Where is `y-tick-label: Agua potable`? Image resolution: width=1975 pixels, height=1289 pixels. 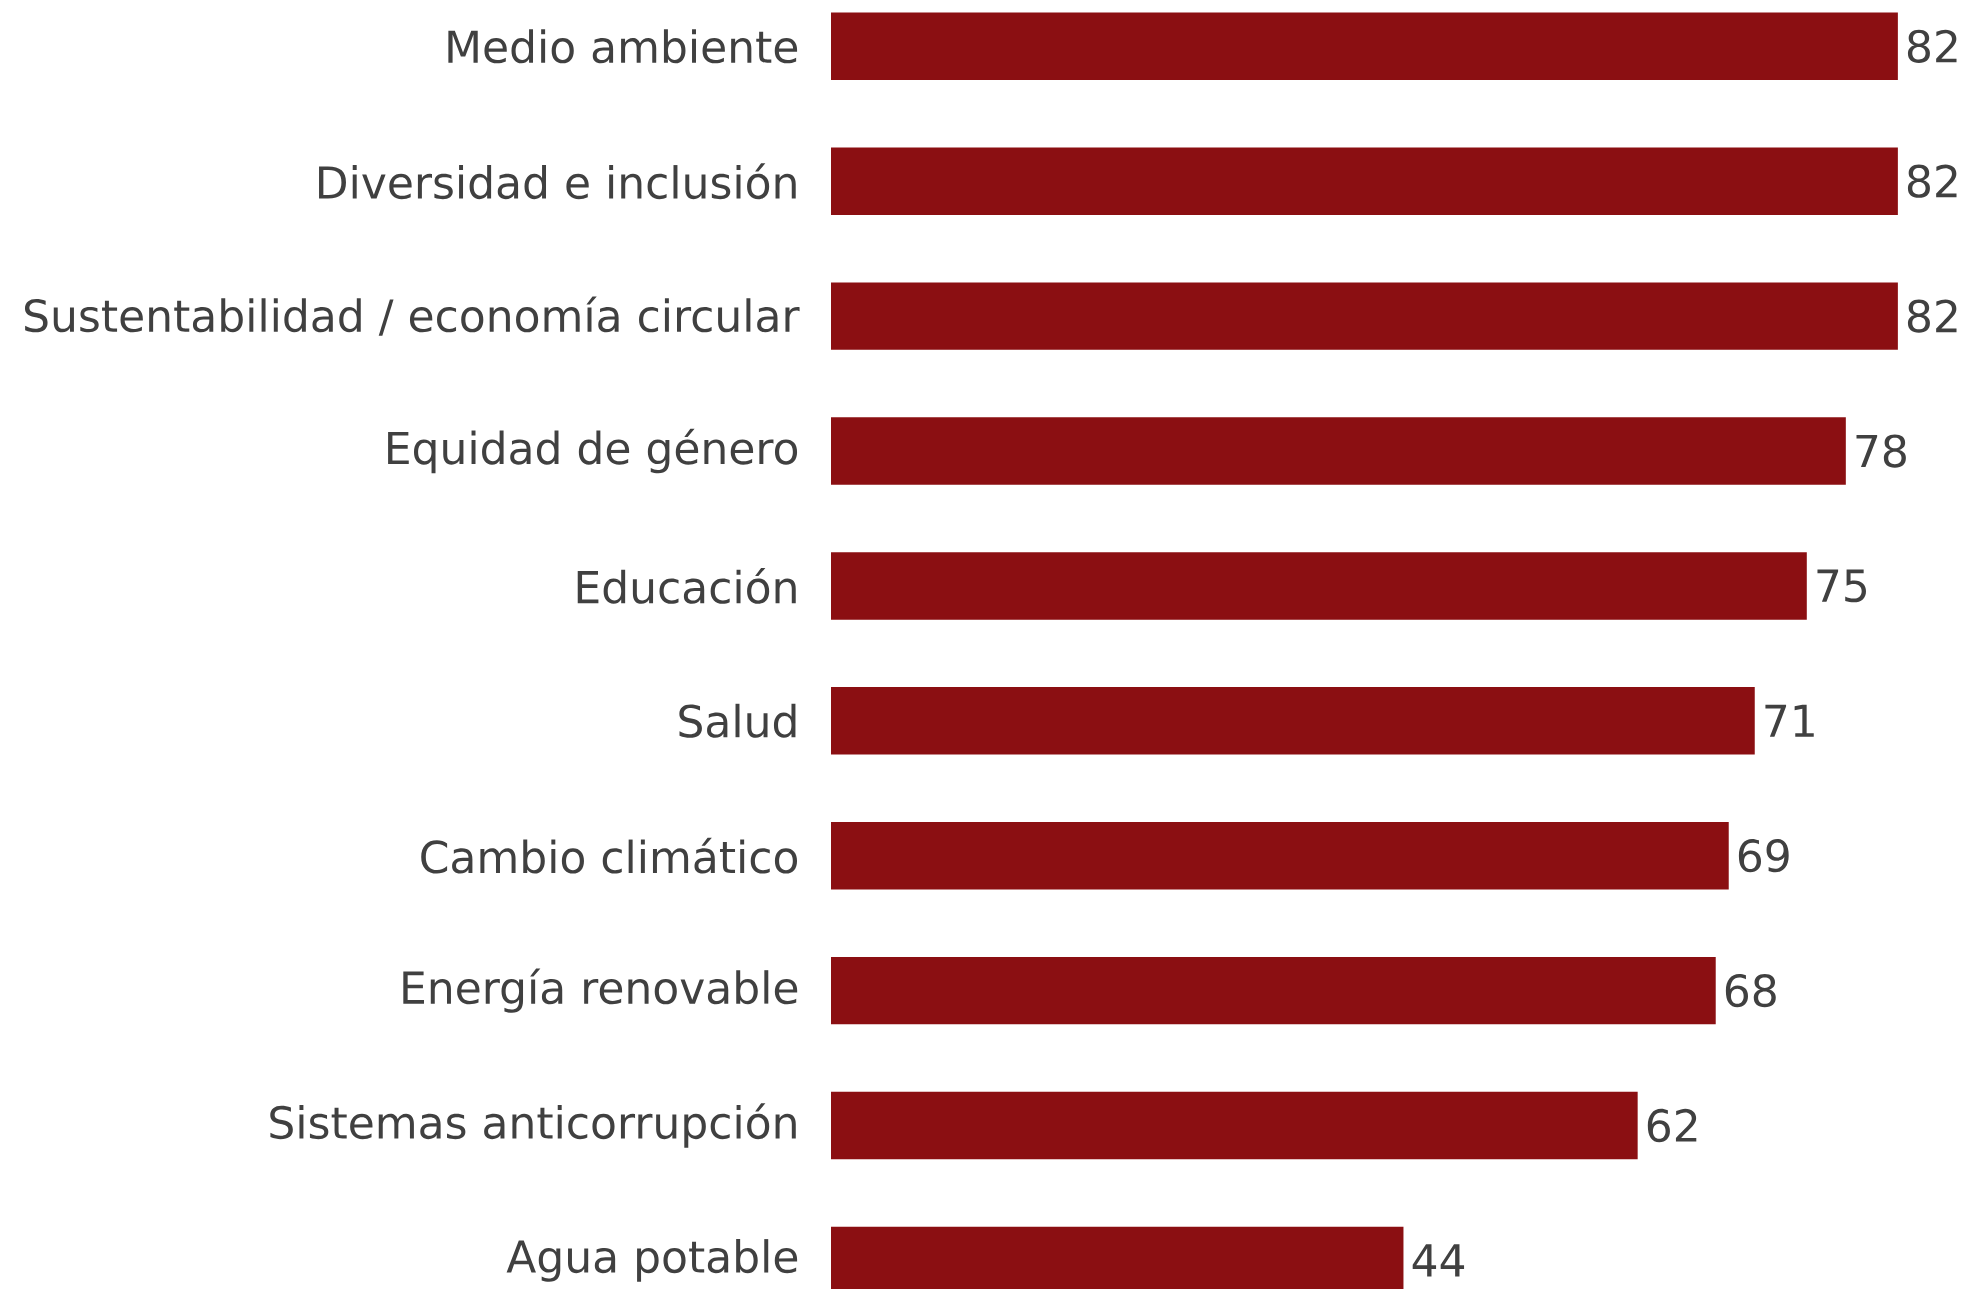 y-tick-label: Agua potable is located at coordinates (652, 1260).